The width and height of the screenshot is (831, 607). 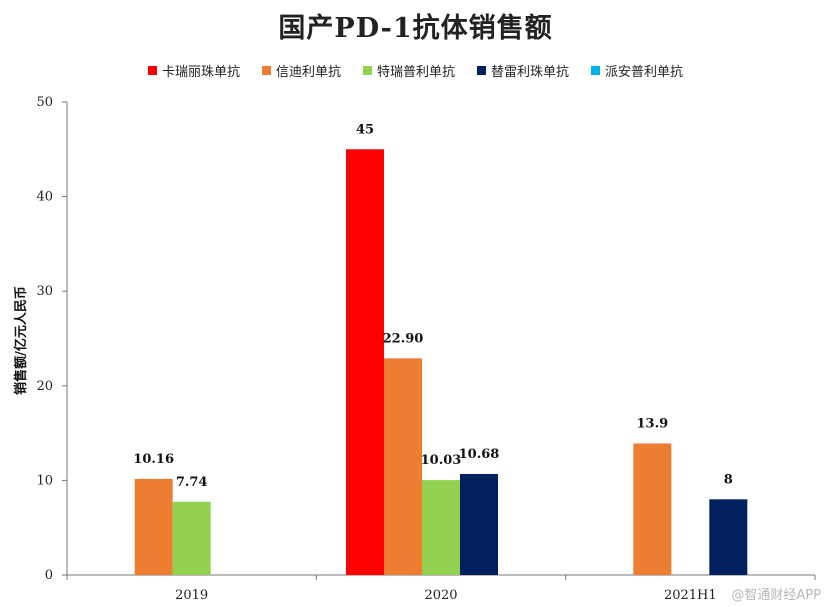 I want to click on data-label: 10.68, so click(x=479, y=454).